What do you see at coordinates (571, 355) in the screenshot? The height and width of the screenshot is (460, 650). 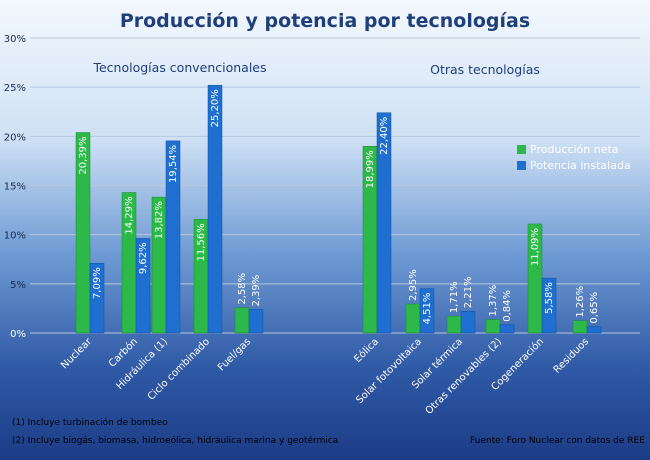 I see `x-tick-label: Residuos` at bounding box center [571, 355].